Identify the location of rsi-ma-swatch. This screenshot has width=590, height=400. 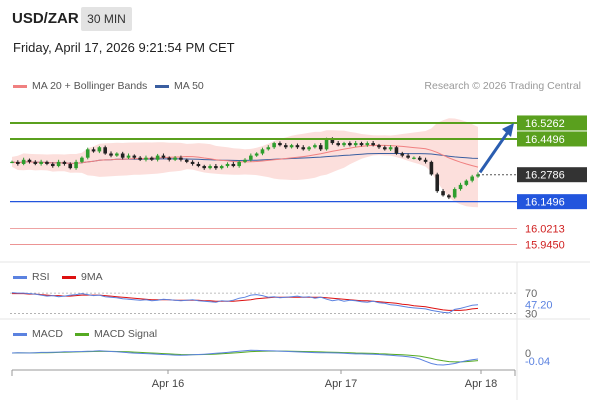
(69, 277).